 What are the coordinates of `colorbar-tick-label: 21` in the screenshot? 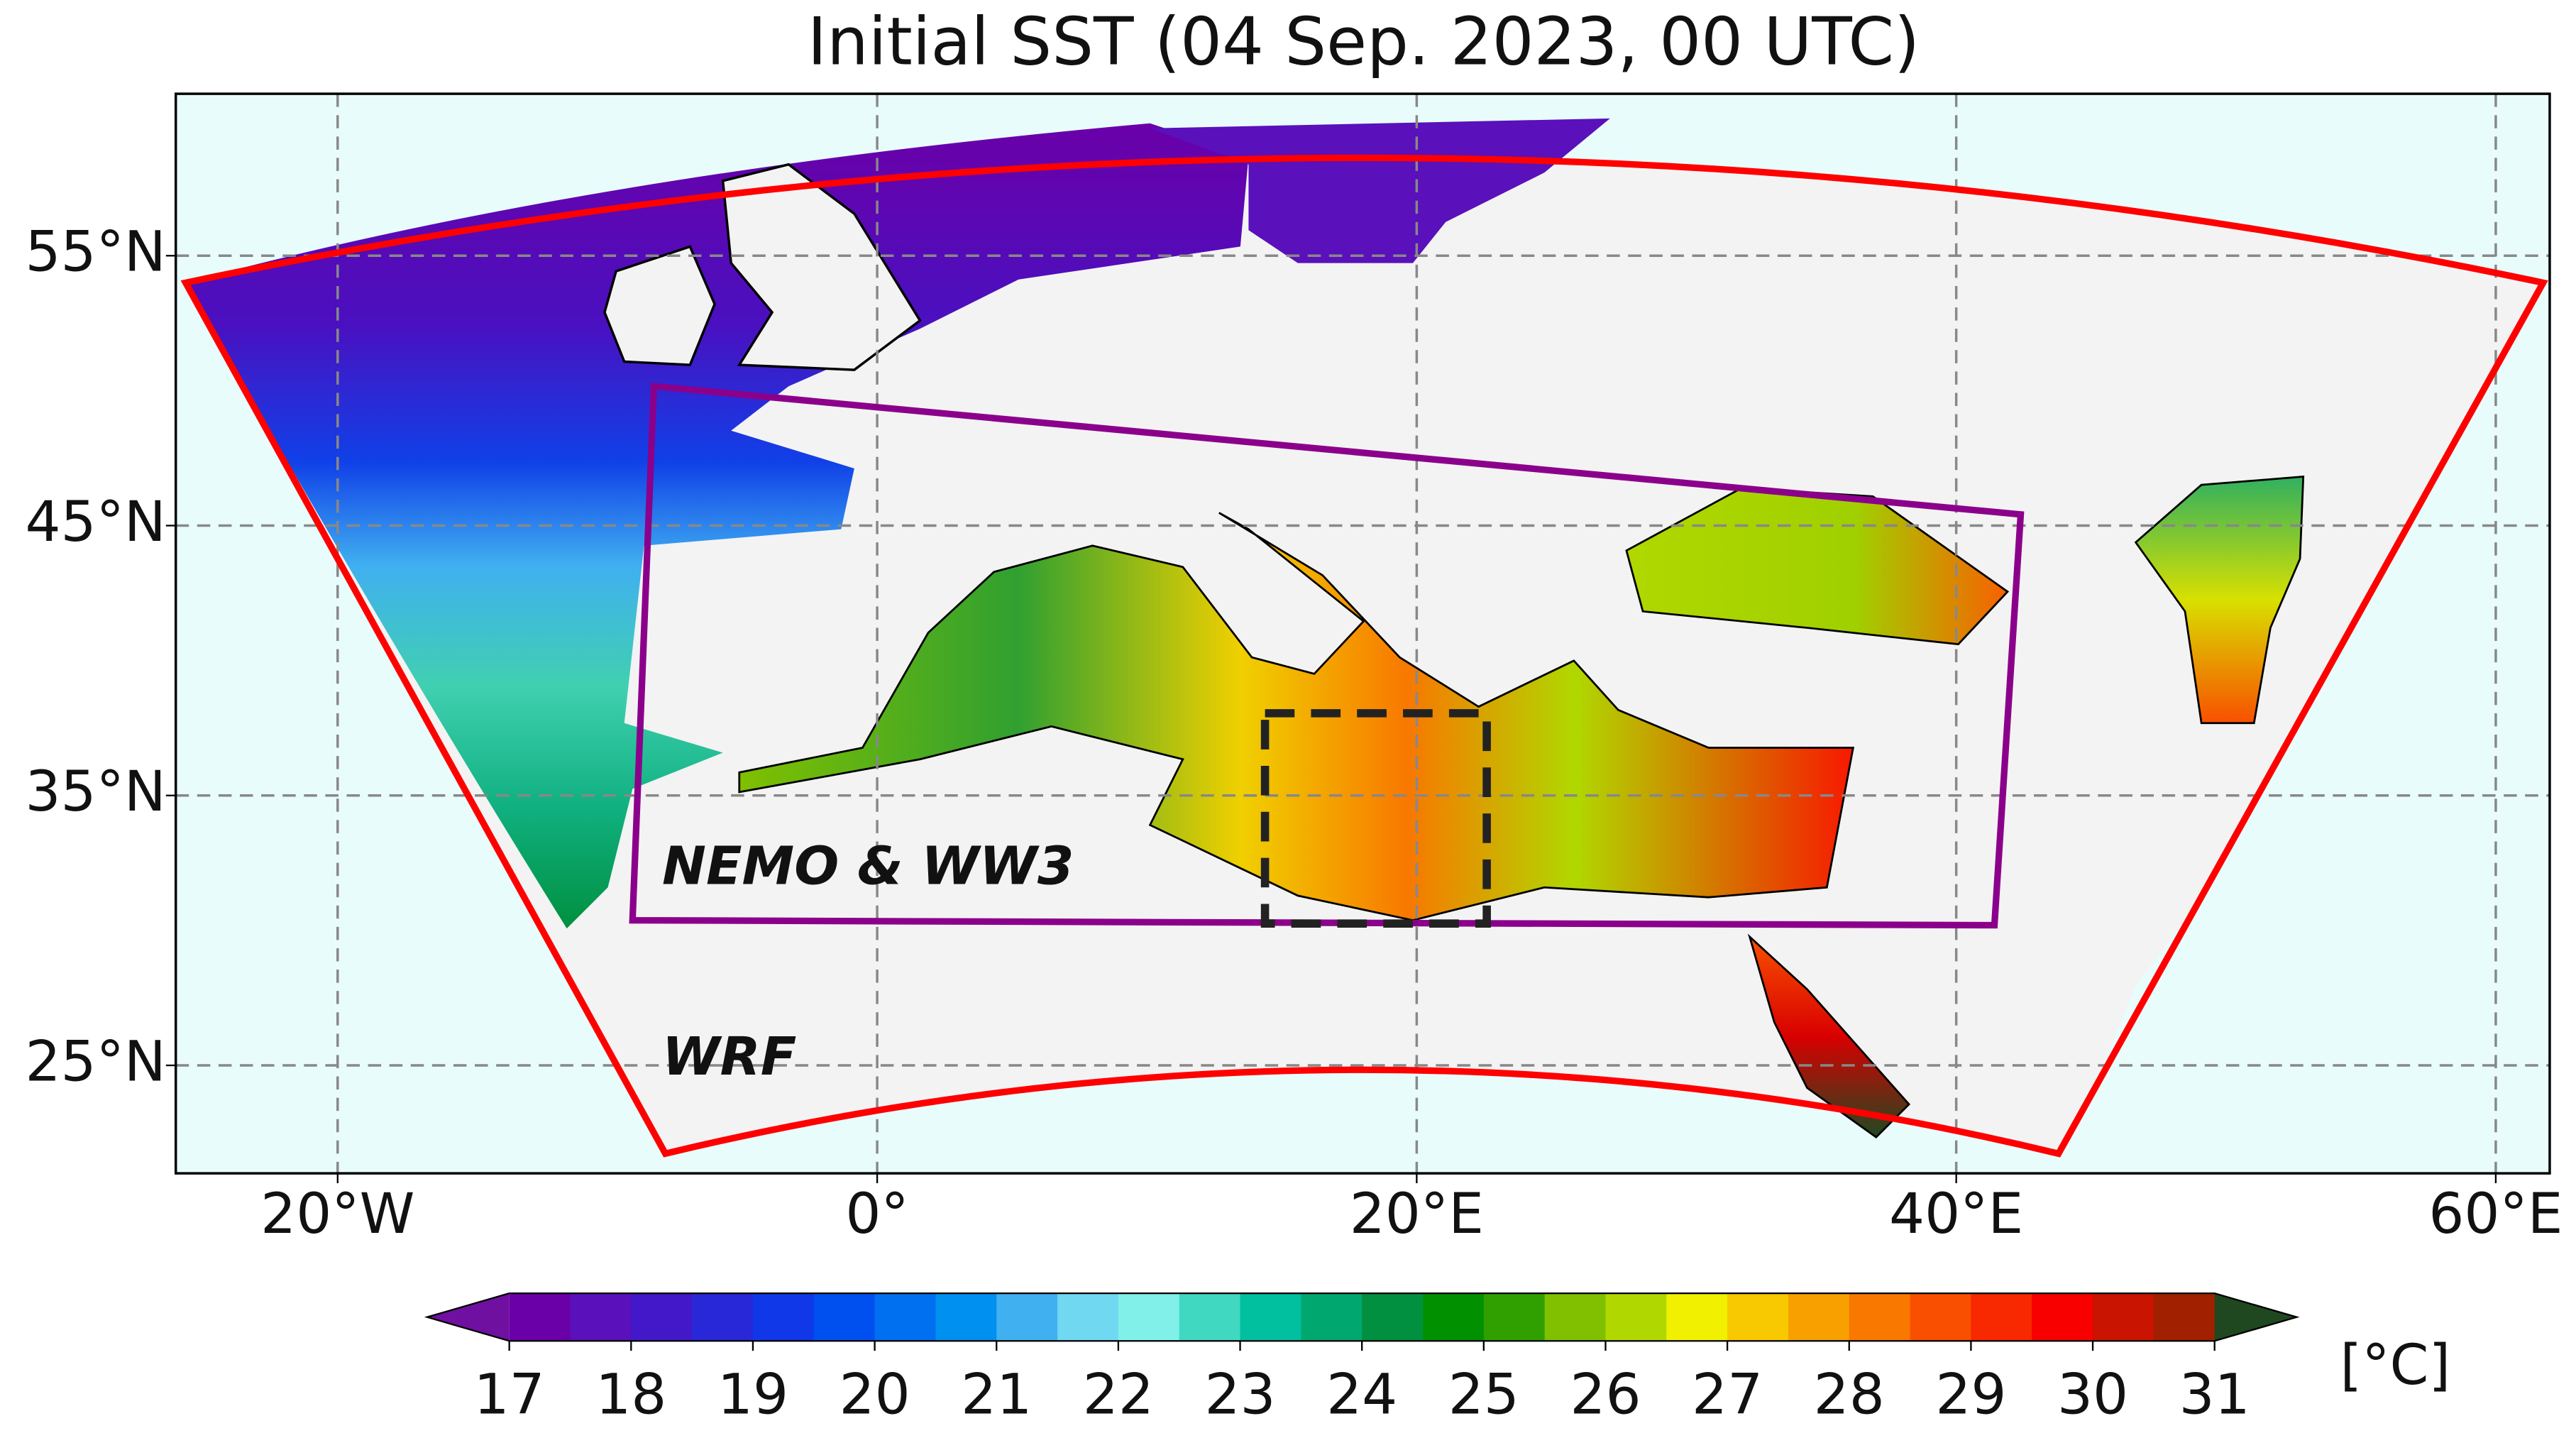 It's located at (996, 1394).